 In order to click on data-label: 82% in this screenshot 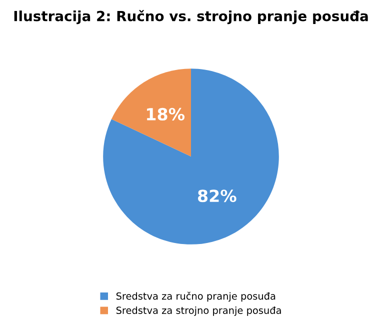, I will do `click(217, 196)`.